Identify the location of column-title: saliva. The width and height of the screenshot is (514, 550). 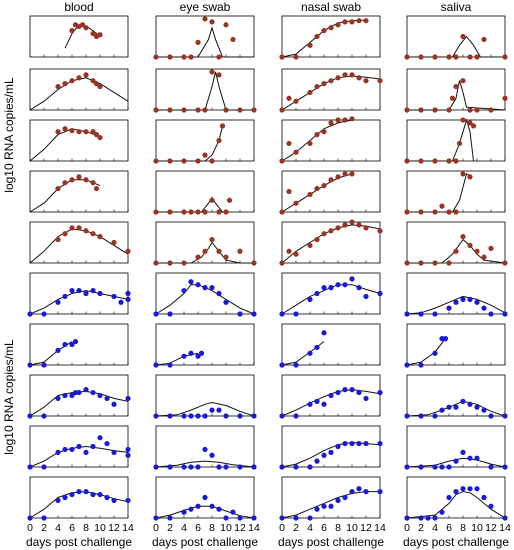
(456, 7).